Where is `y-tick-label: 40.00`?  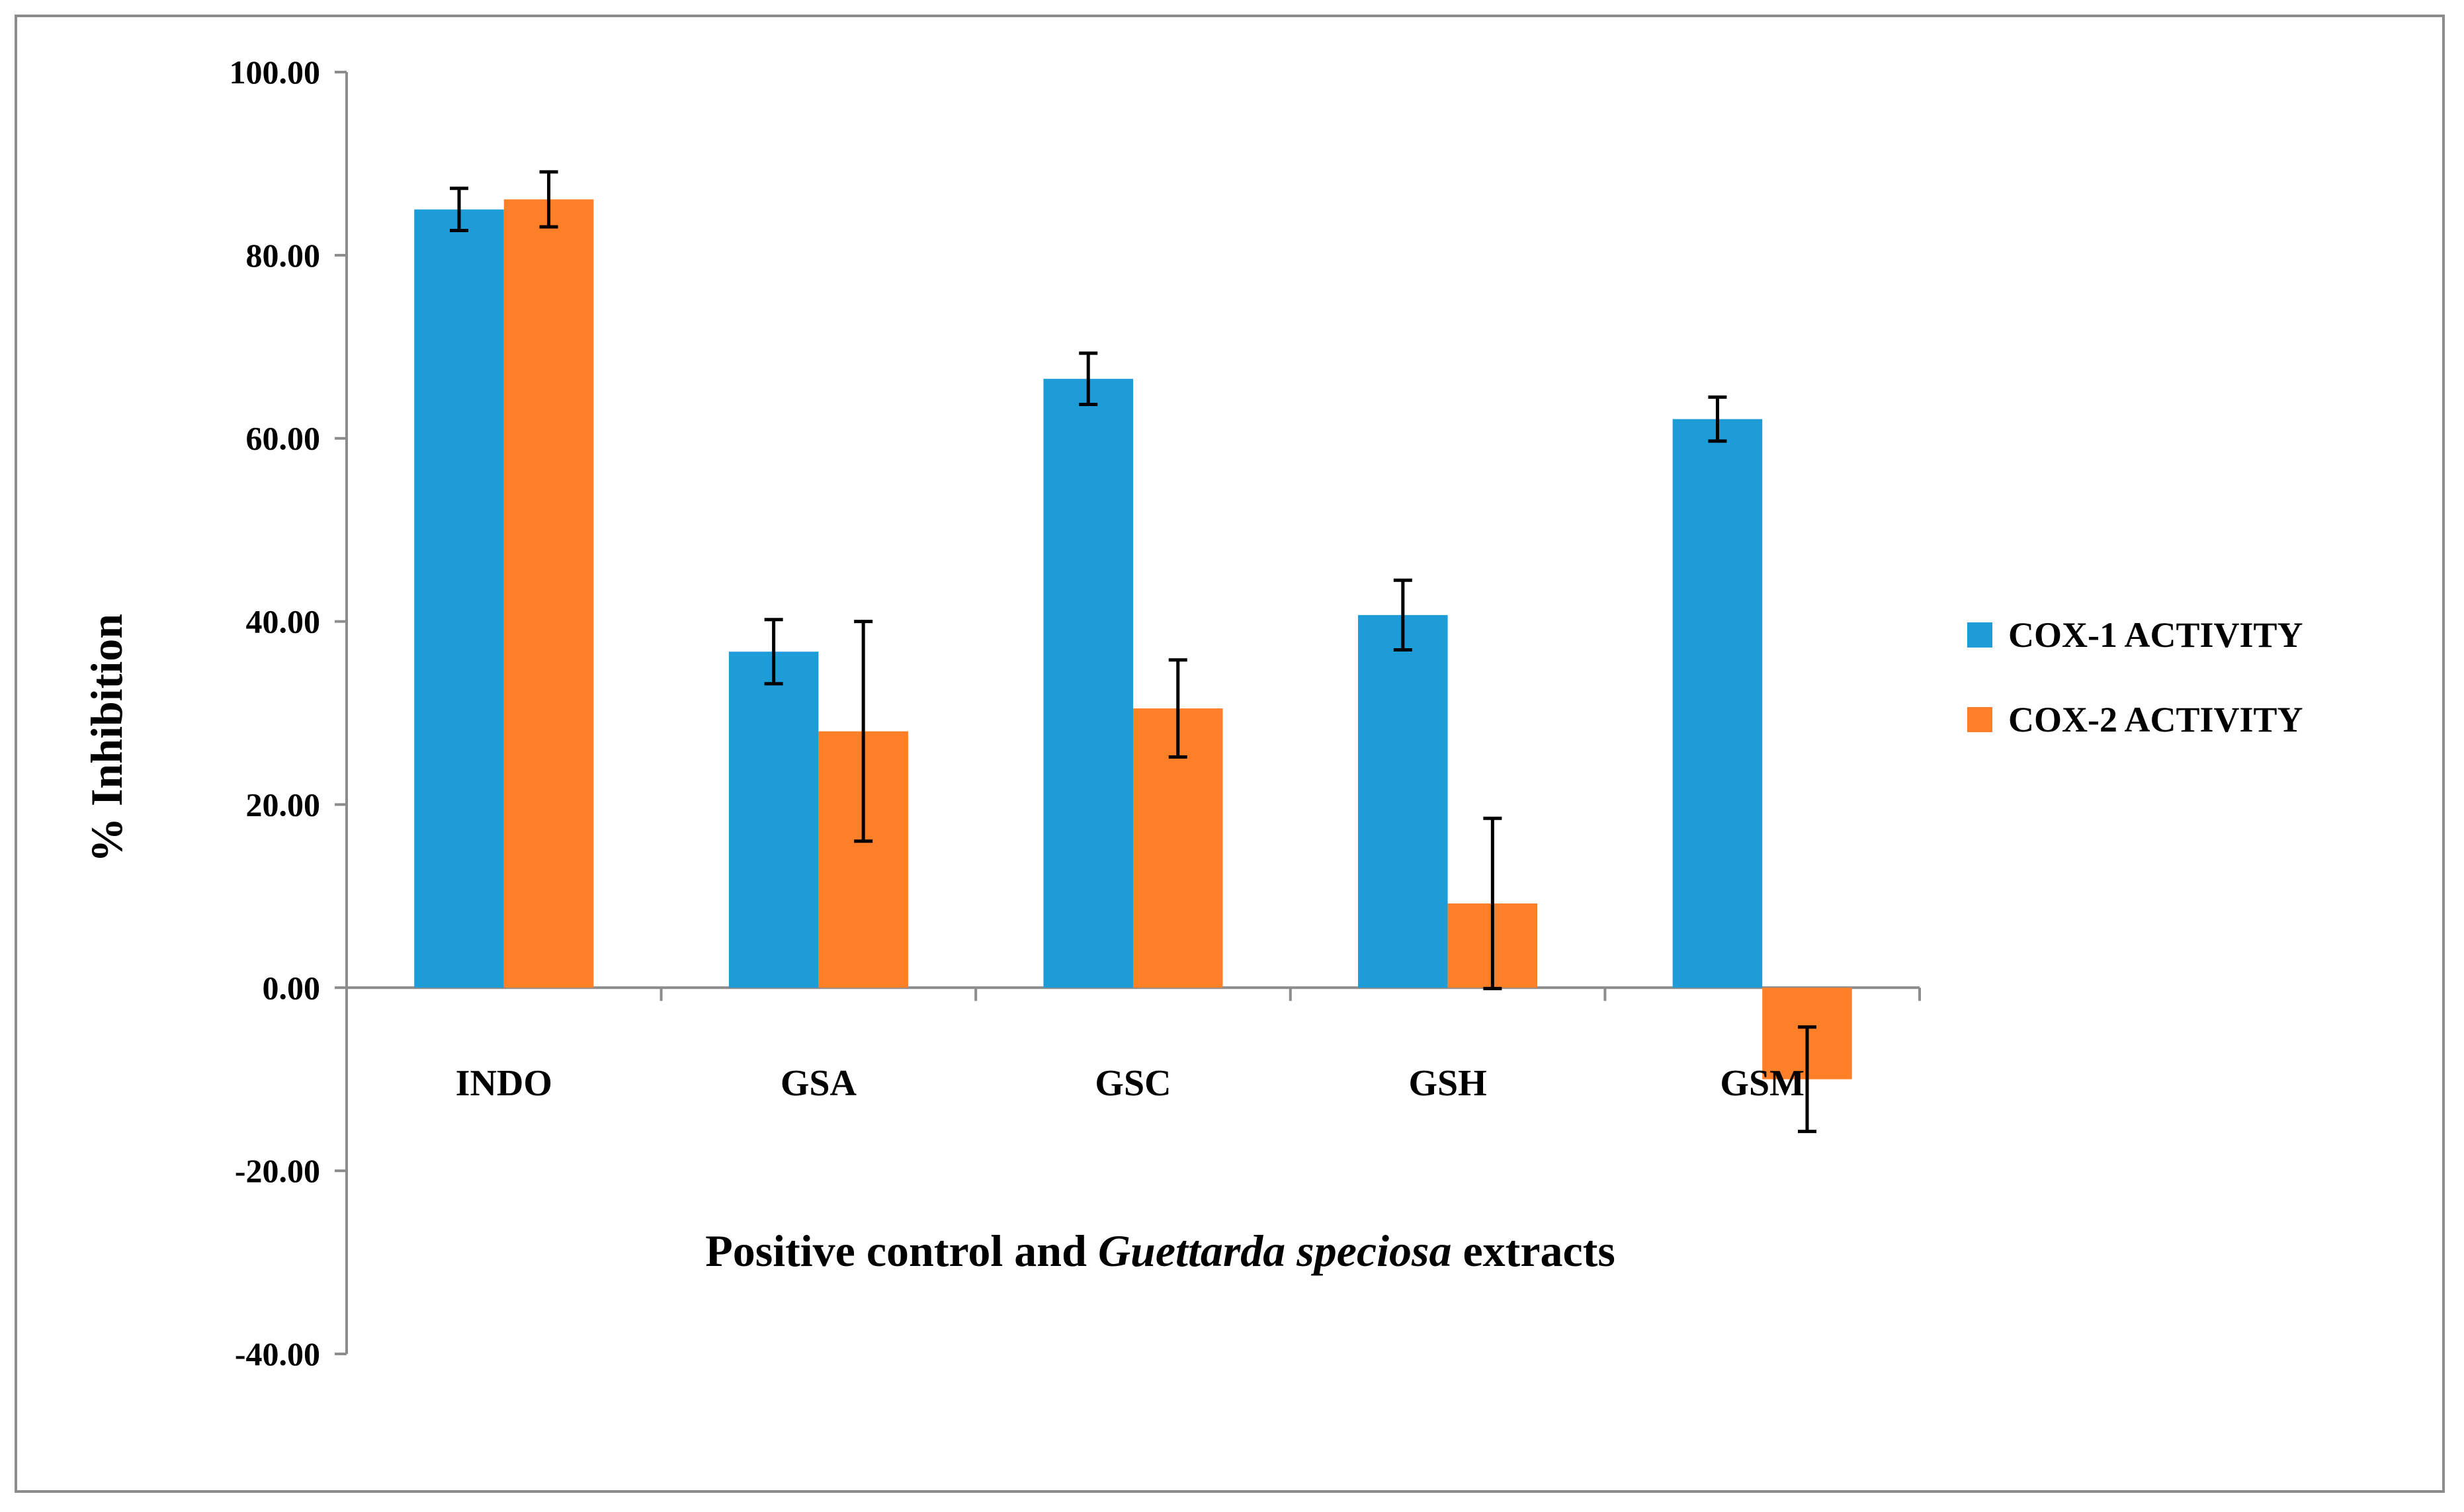 y-tick-label: 40.00 is located at coordinates (283, 621).